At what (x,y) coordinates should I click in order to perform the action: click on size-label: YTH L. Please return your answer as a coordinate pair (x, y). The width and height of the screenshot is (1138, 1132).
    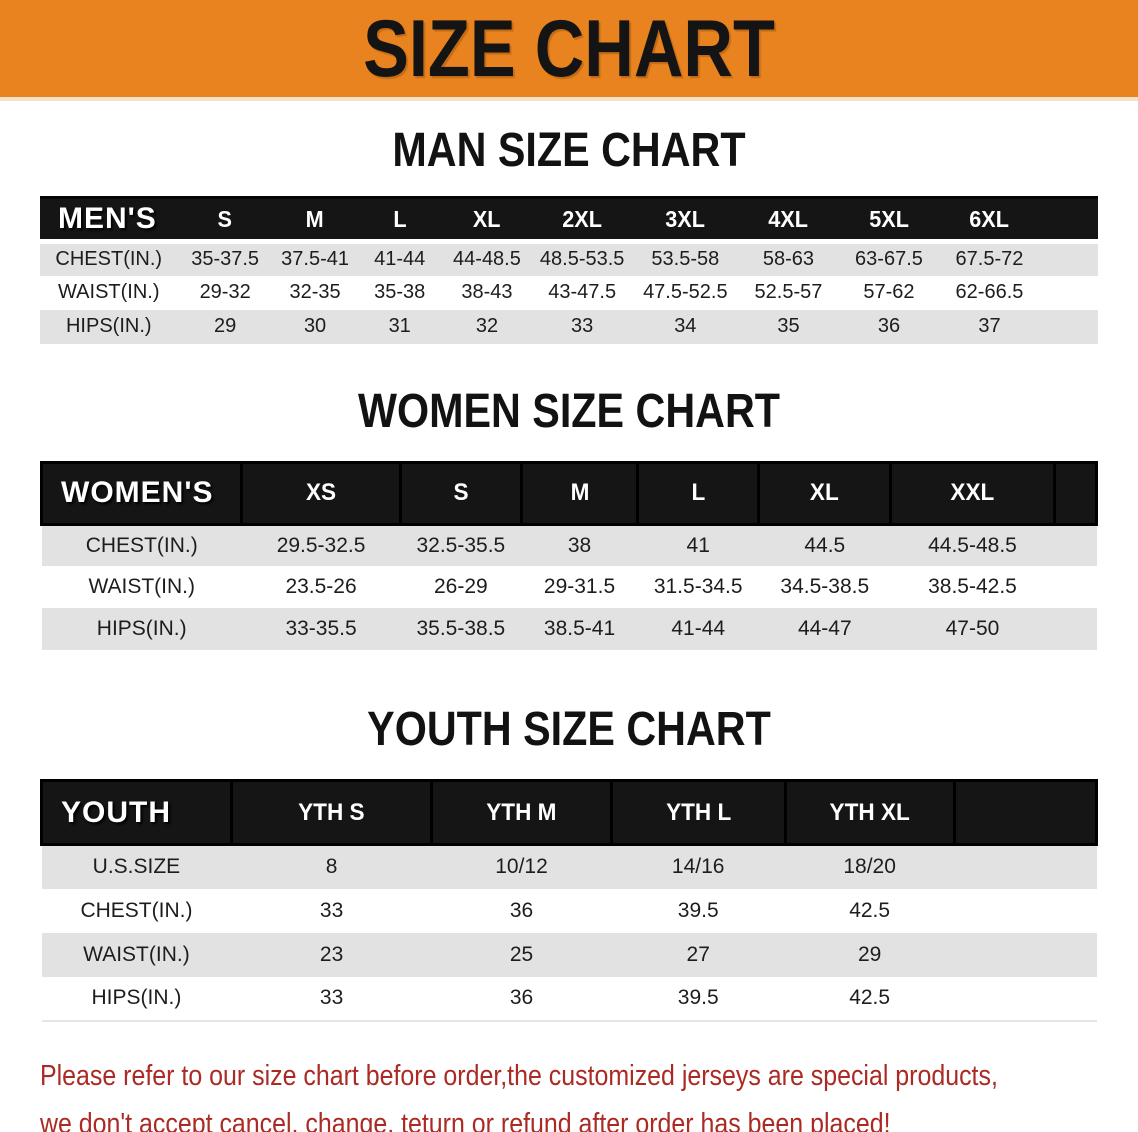
    Looking at the image, I should click on (698, 812).